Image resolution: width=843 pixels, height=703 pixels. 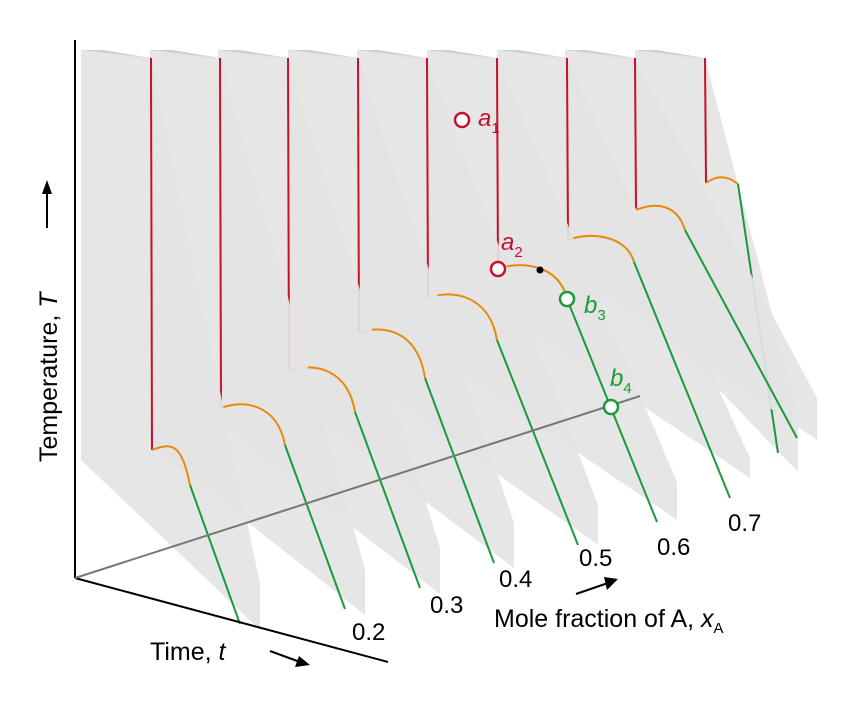 I want to click on point-b3-marker, so click(x=567, y=299).